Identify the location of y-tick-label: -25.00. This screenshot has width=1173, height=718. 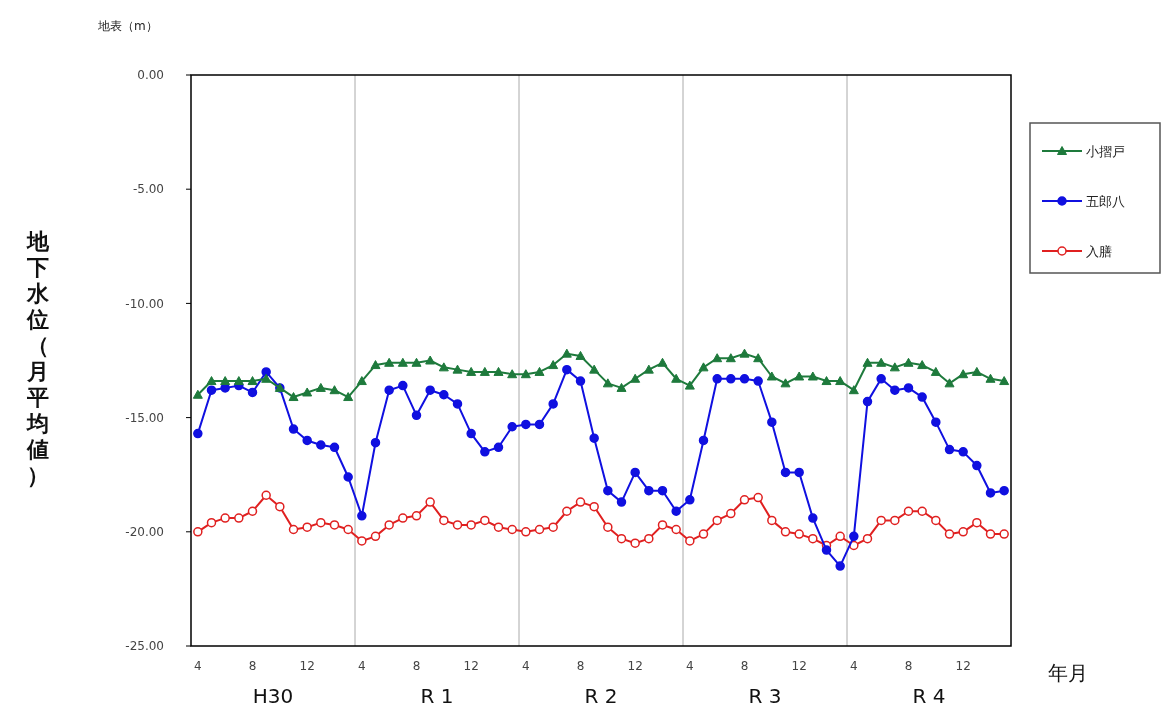
(144, 646).